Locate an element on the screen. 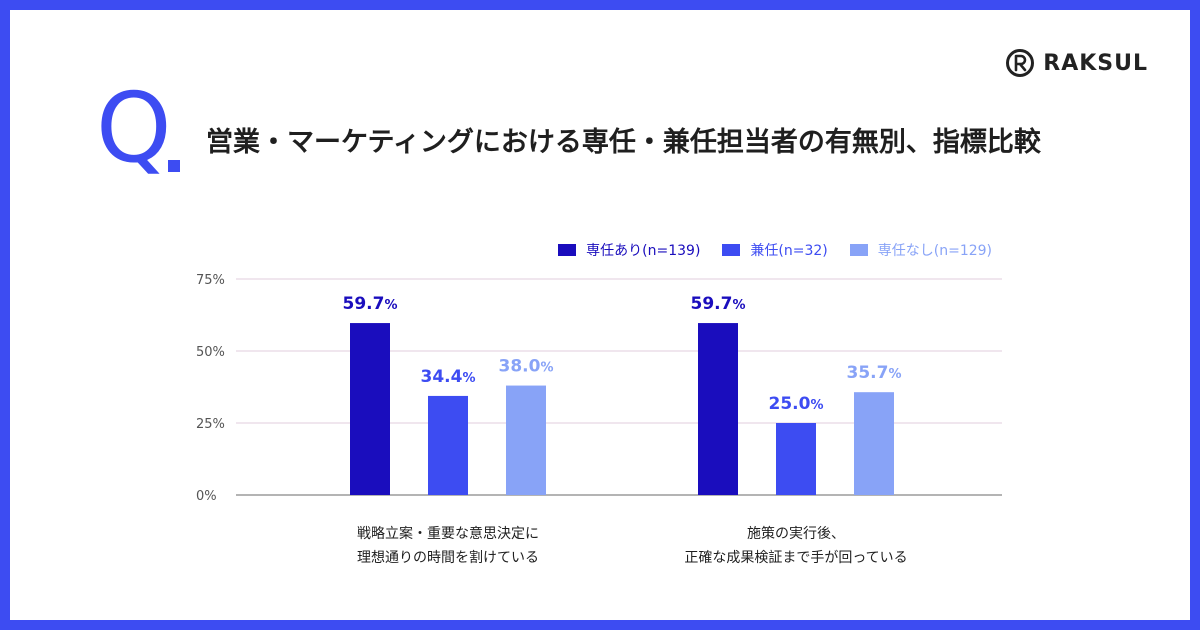 This screenshot has height=630, width=1200. category-label-line: 理想通りの時間を割けている is located at coordinates (448, 558).